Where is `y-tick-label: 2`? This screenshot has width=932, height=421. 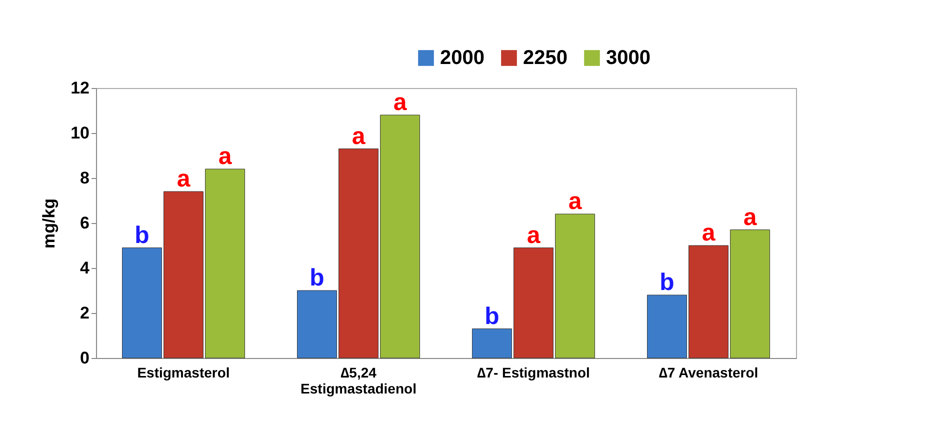 y-tick-label: 2 is located at coordinates (85, 313).